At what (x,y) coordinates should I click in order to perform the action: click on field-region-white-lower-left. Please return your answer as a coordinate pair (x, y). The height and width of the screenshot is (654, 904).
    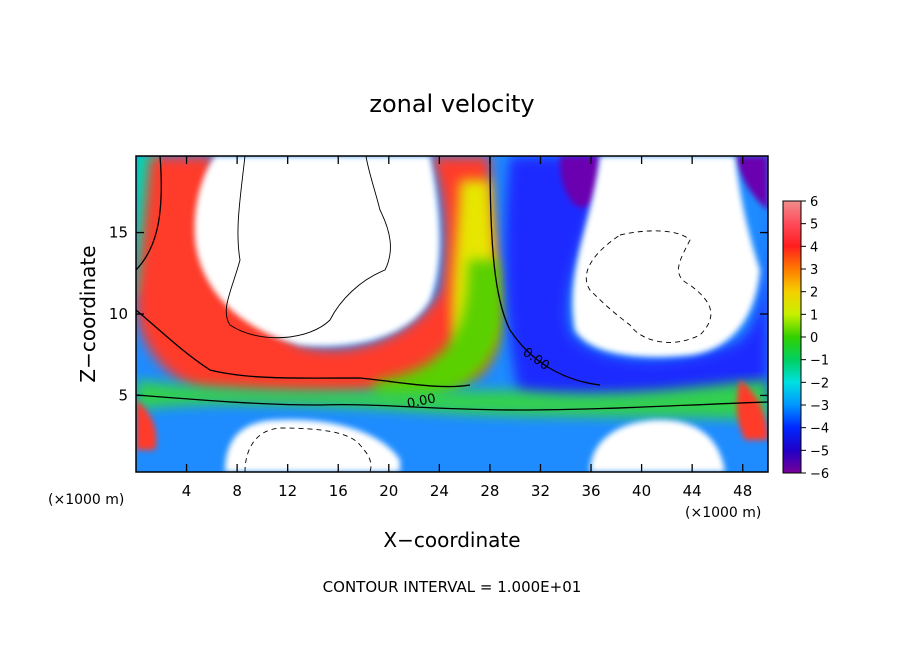
    Looking at the image, I should click on (312, 445).